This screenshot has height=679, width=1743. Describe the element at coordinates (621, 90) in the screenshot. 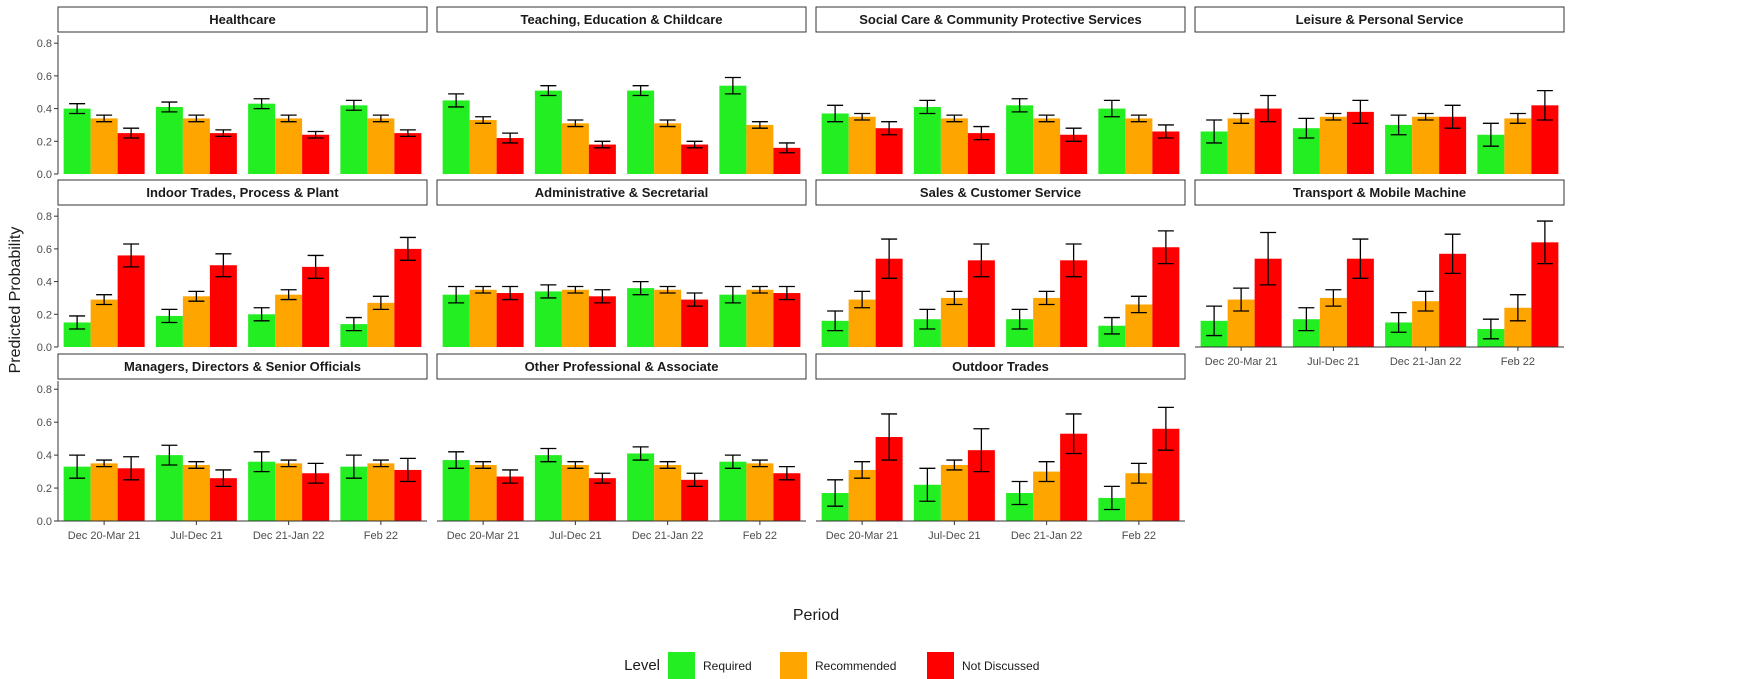

I see `panel-teaching-education-childcare: Teaching, Education & Childcare` at that location.